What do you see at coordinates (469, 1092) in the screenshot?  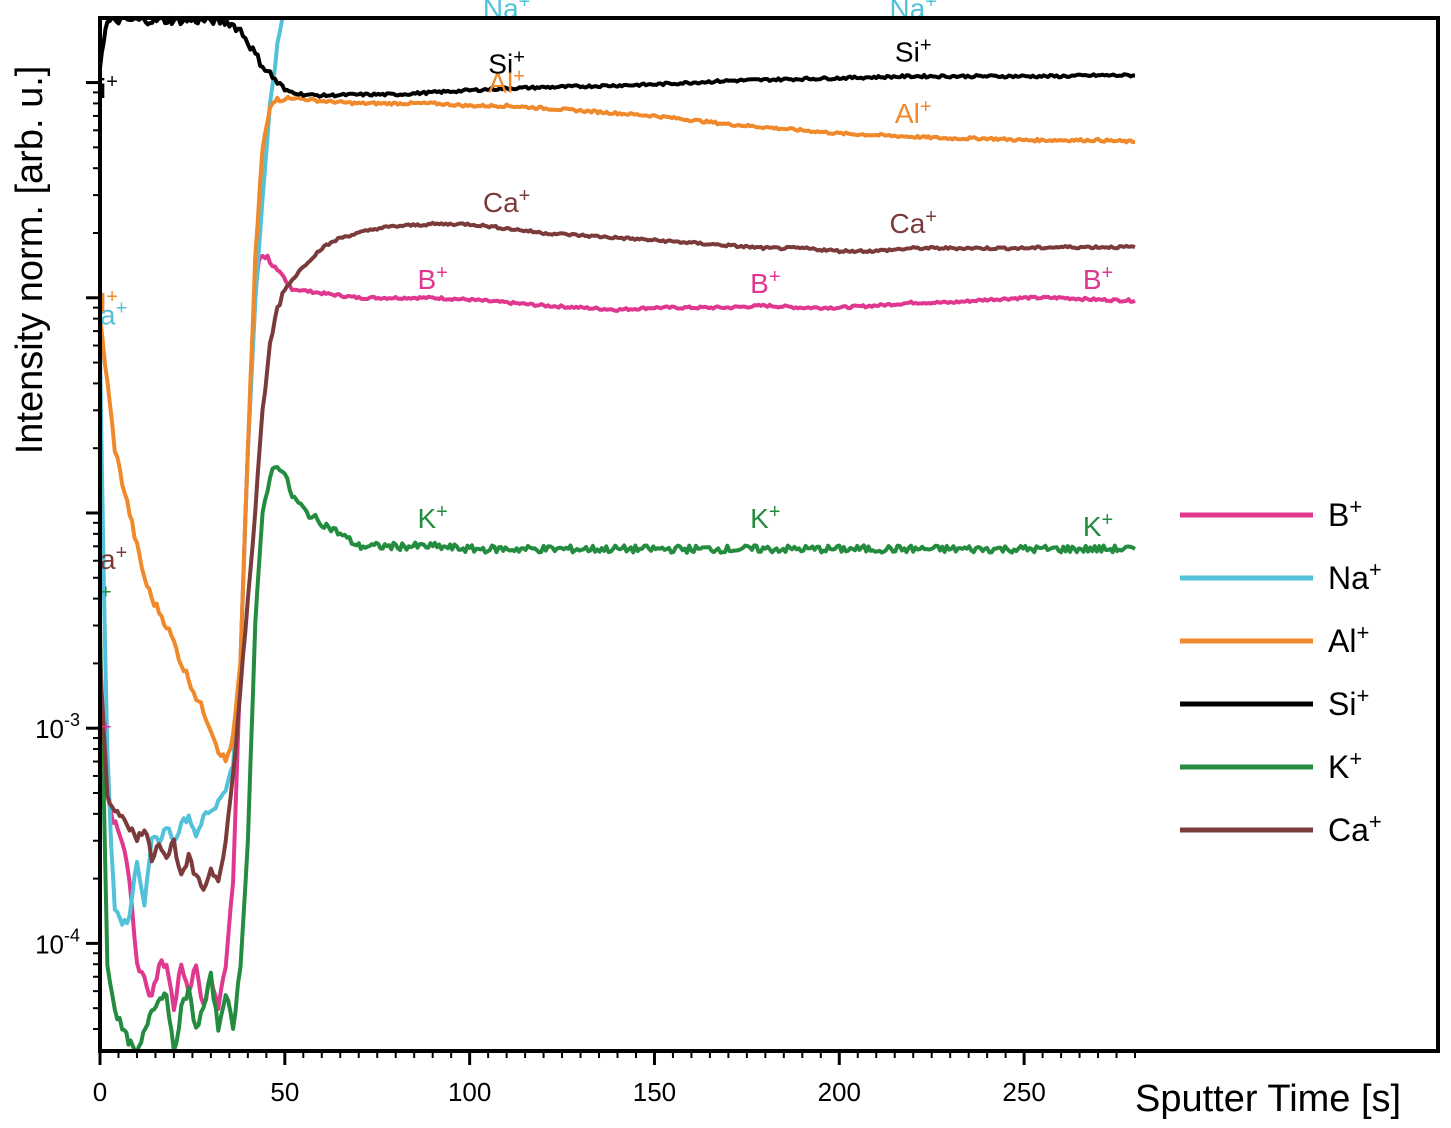 I see `x-tick-label: 100` at bounding box center [469, 1092].